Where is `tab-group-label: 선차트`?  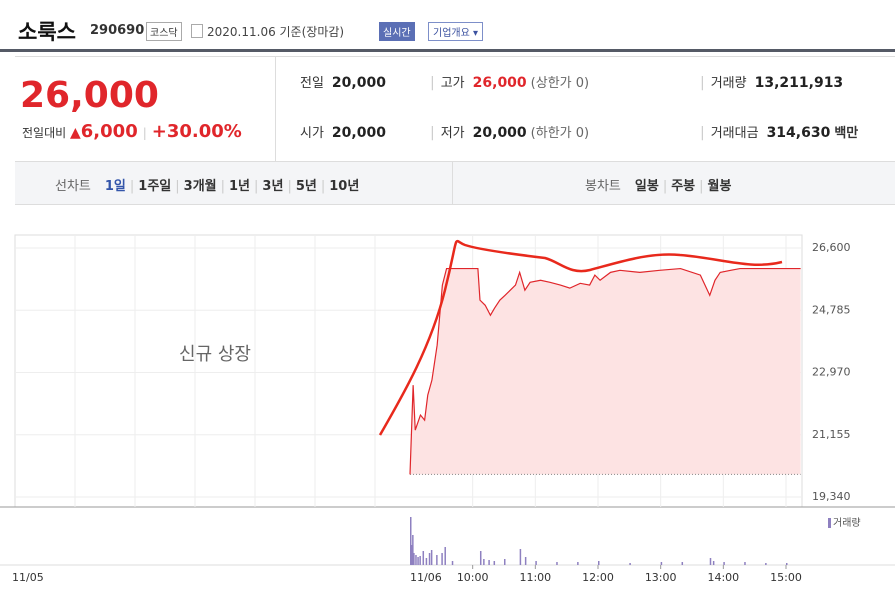 tab-group-label: 선차트 is located at coordinates (73, 186).